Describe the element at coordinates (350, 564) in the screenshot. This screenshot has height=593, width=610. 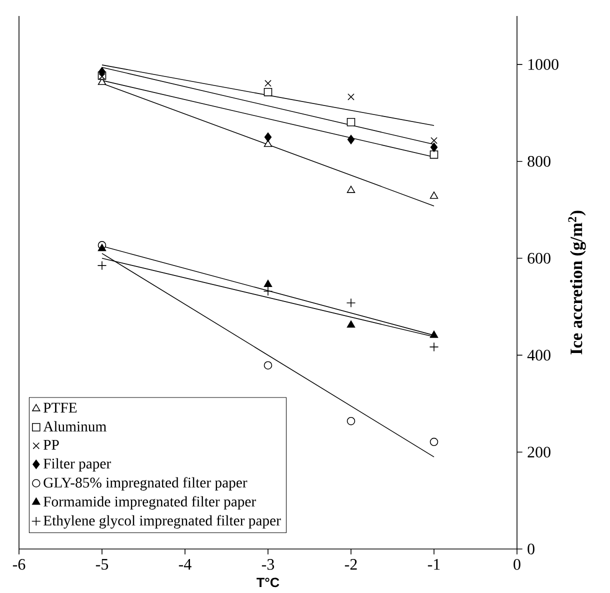
I see `x-tick-label: -2` at that location.